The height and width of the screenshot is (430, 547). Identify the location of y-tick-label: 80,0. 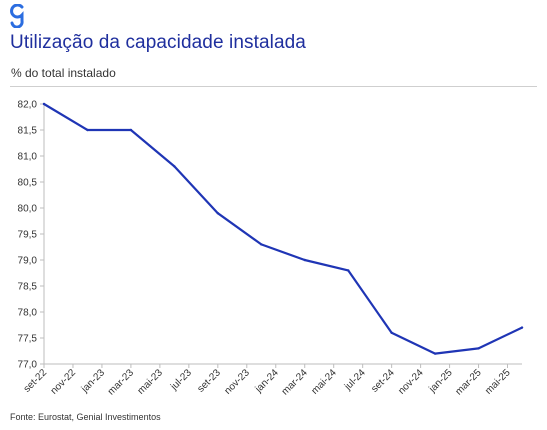
(28, 209).